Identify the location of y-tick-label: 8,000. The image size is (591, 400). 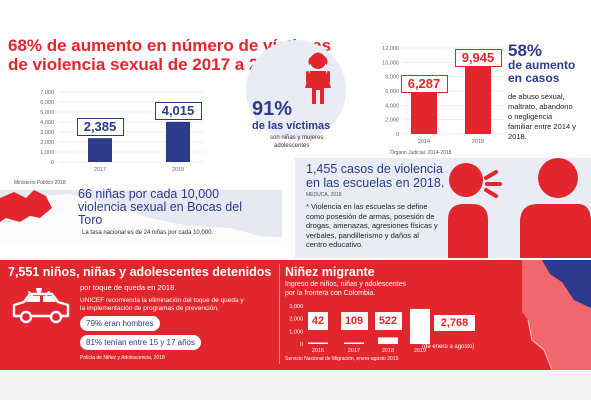
(392, 78).